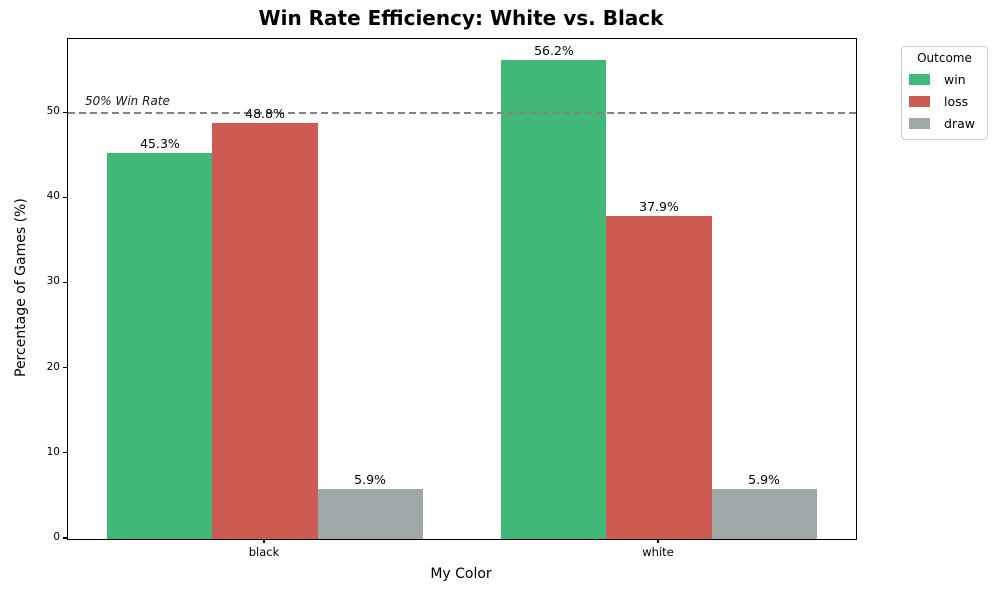 This screenshot has height=600, width=1000. I want to click on legend-swatch-win, so click(919, 79).